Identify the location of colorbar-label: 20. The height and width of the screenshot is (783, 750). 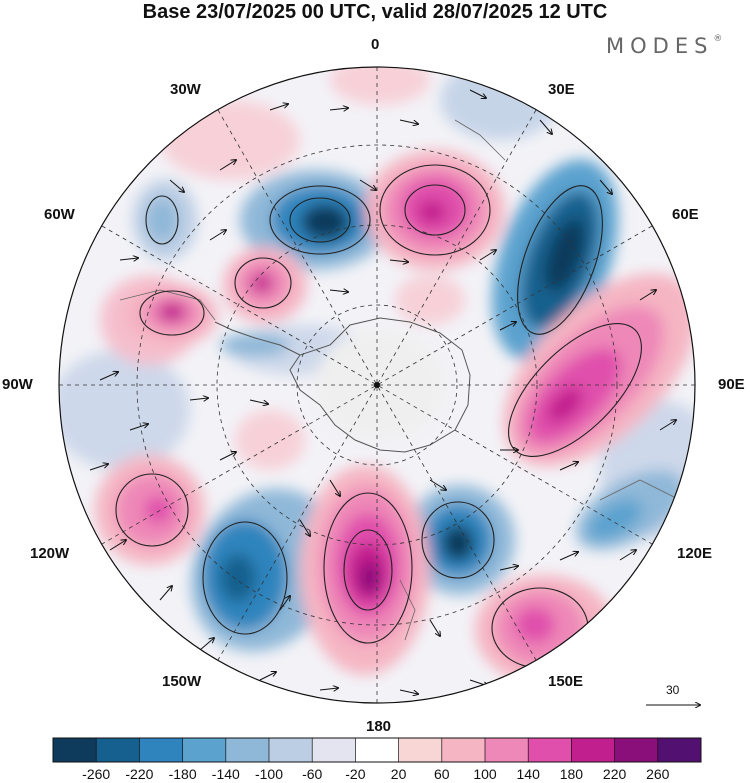
(398, 774).